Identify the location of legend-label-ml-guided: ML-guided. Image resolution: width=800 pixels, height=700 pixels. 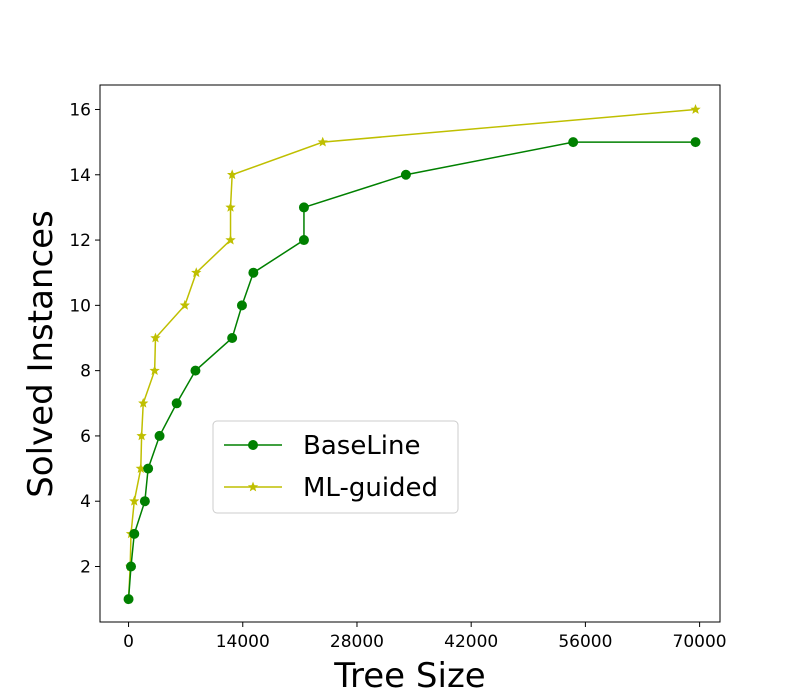
(370, 488).